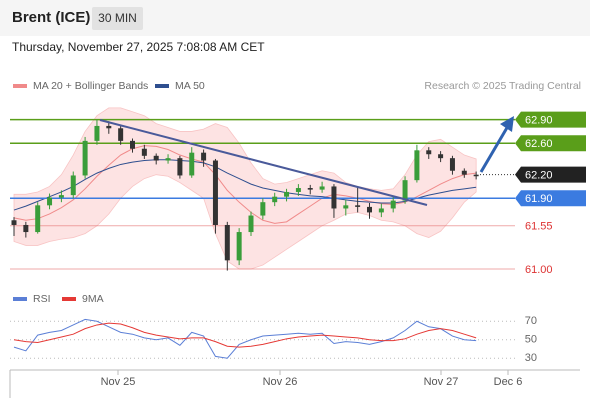 The height and width of the screenshot is (405, 590). Describe the element at coordinates (539, 144) in the screenshot. I see `level-label: 62.60` at that location.